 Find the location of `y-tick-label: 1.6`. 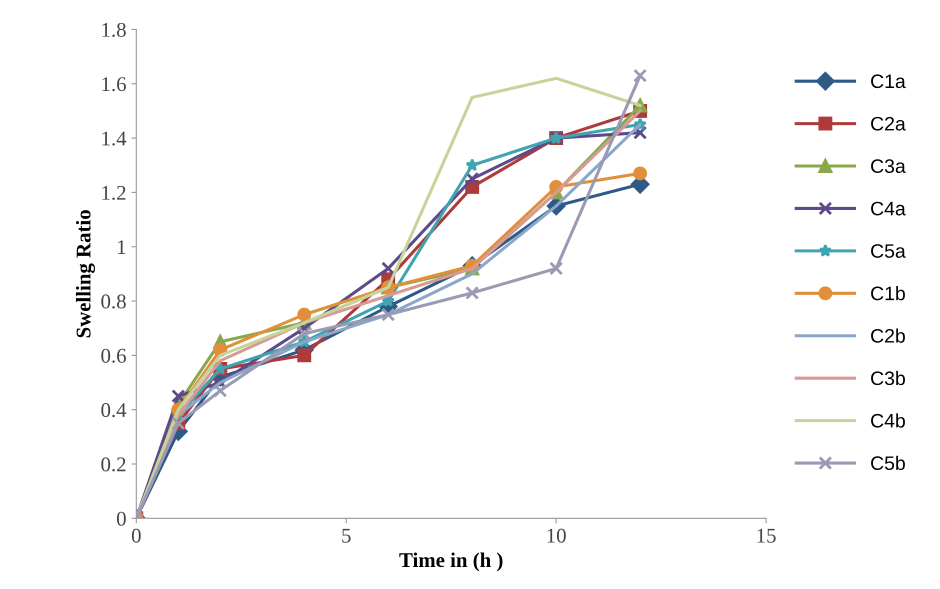

y-tick-label: 1.6 is located at coordinates (114, 84).